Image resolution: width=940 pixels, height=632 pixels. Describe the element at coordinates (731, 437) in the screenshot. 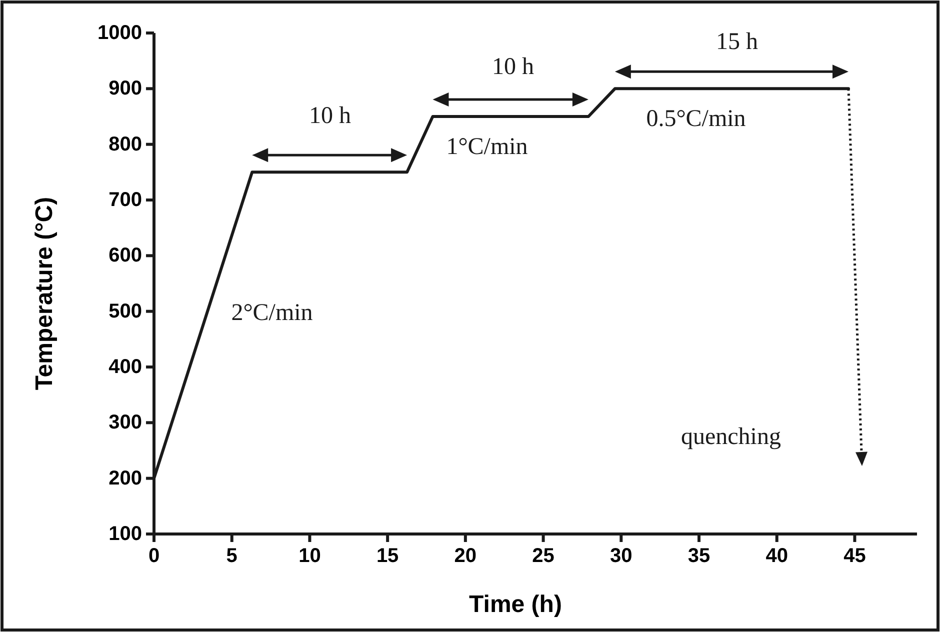

I see `annotation: quenching` at that location.